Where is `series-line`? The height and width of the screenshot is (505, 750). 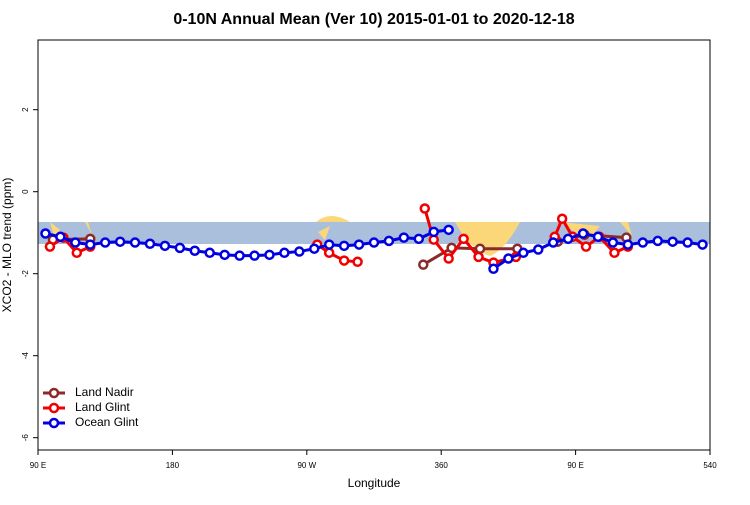
series-line is located at coordinates (339, 236).